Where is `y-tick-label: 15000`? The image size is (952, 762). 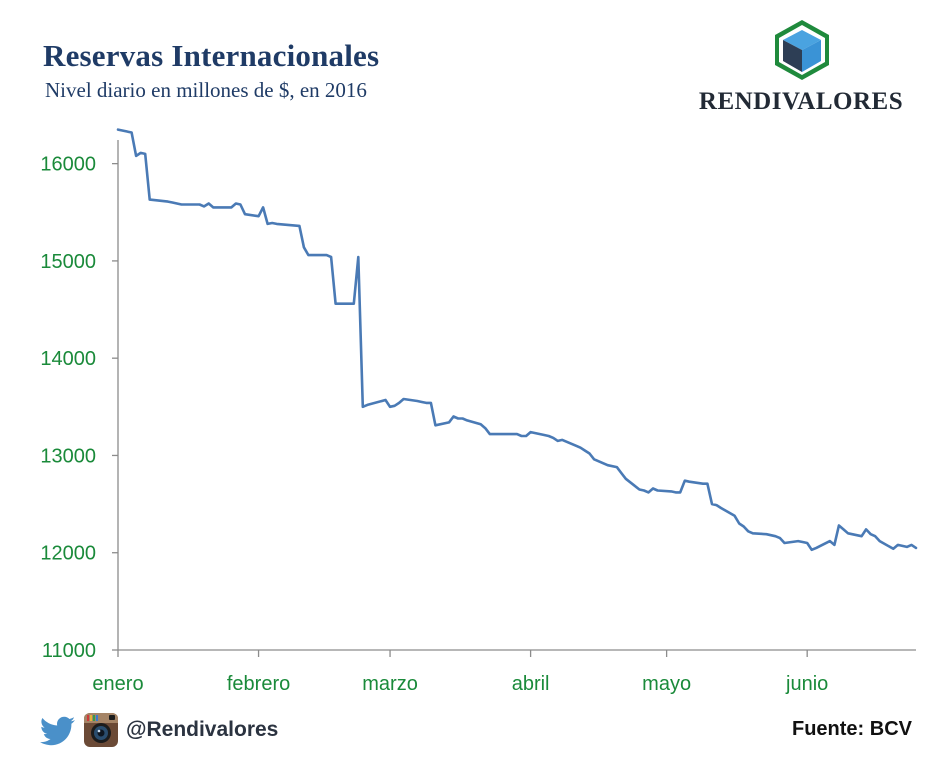 y-tick-label: 15000 is located at coordinates (68, 262).